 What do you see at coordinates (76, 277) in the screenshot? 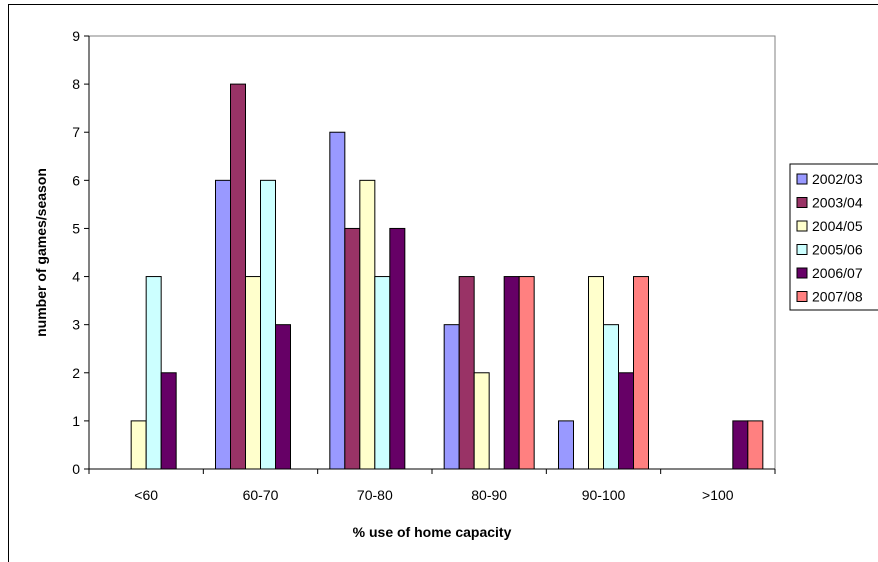
I see `y-tick-label: 4` at bounding box center [76, 277].